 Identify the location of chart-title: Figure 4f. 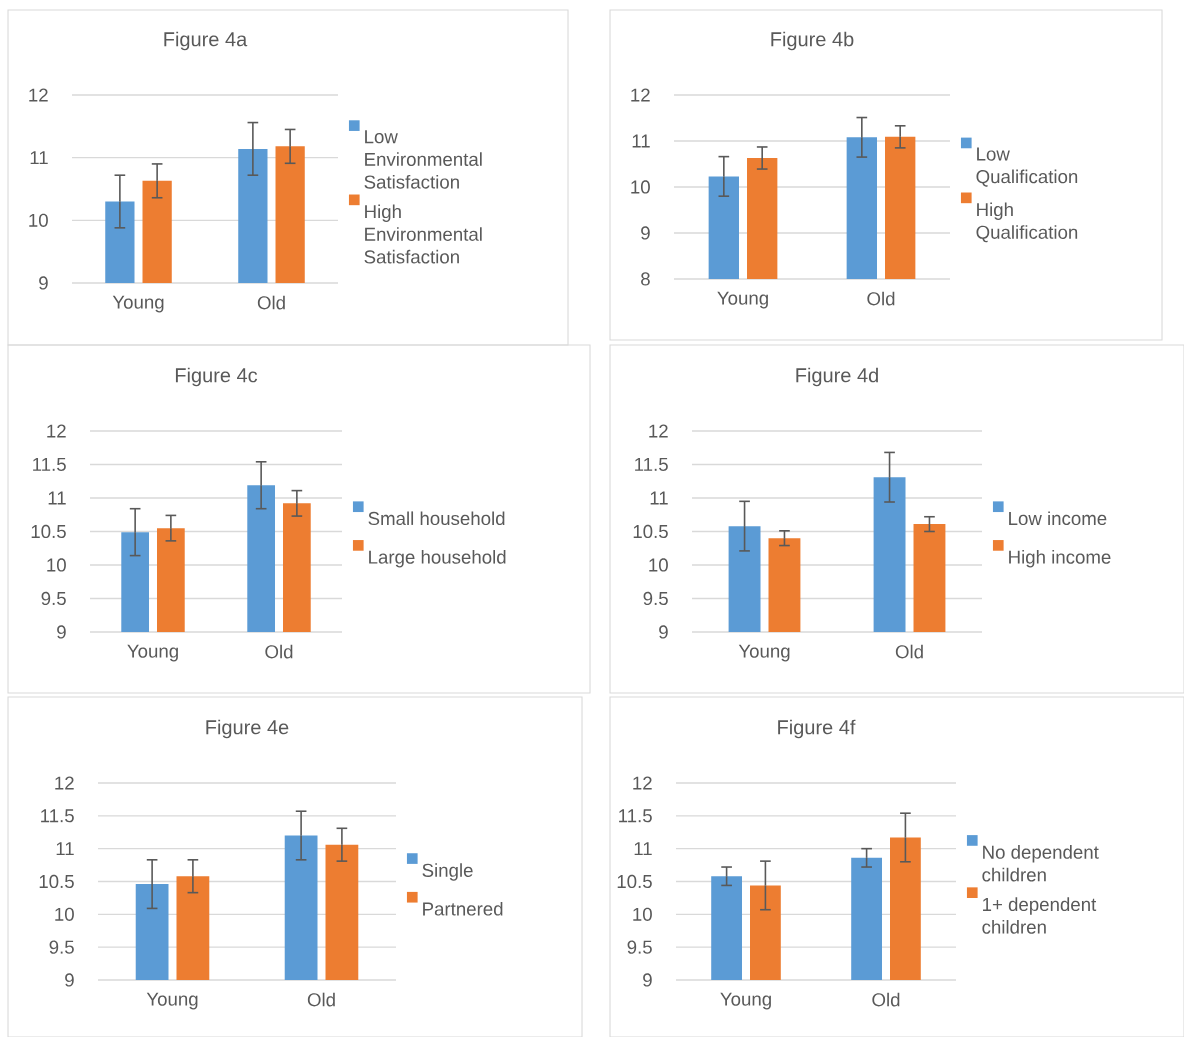
(817, 729).